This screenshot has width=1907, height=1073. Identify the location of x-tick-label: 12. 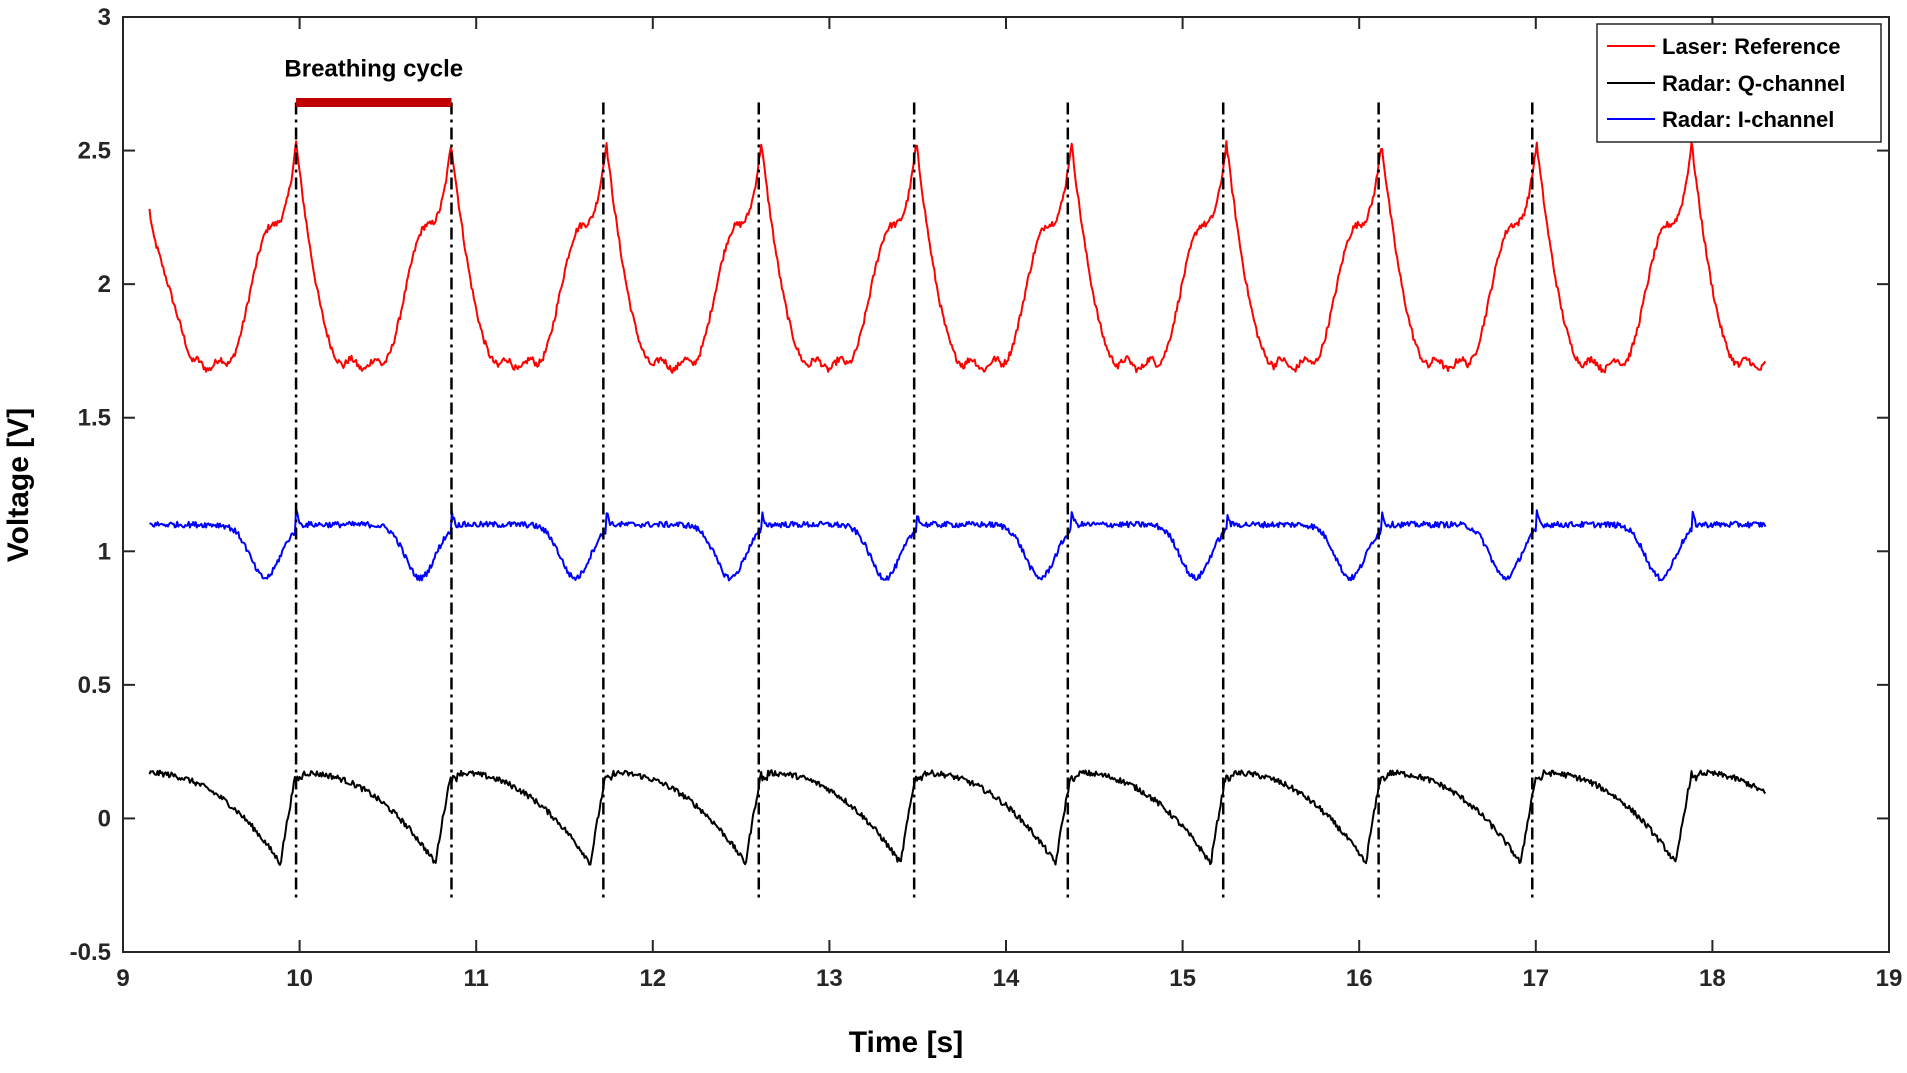
(652, 978).